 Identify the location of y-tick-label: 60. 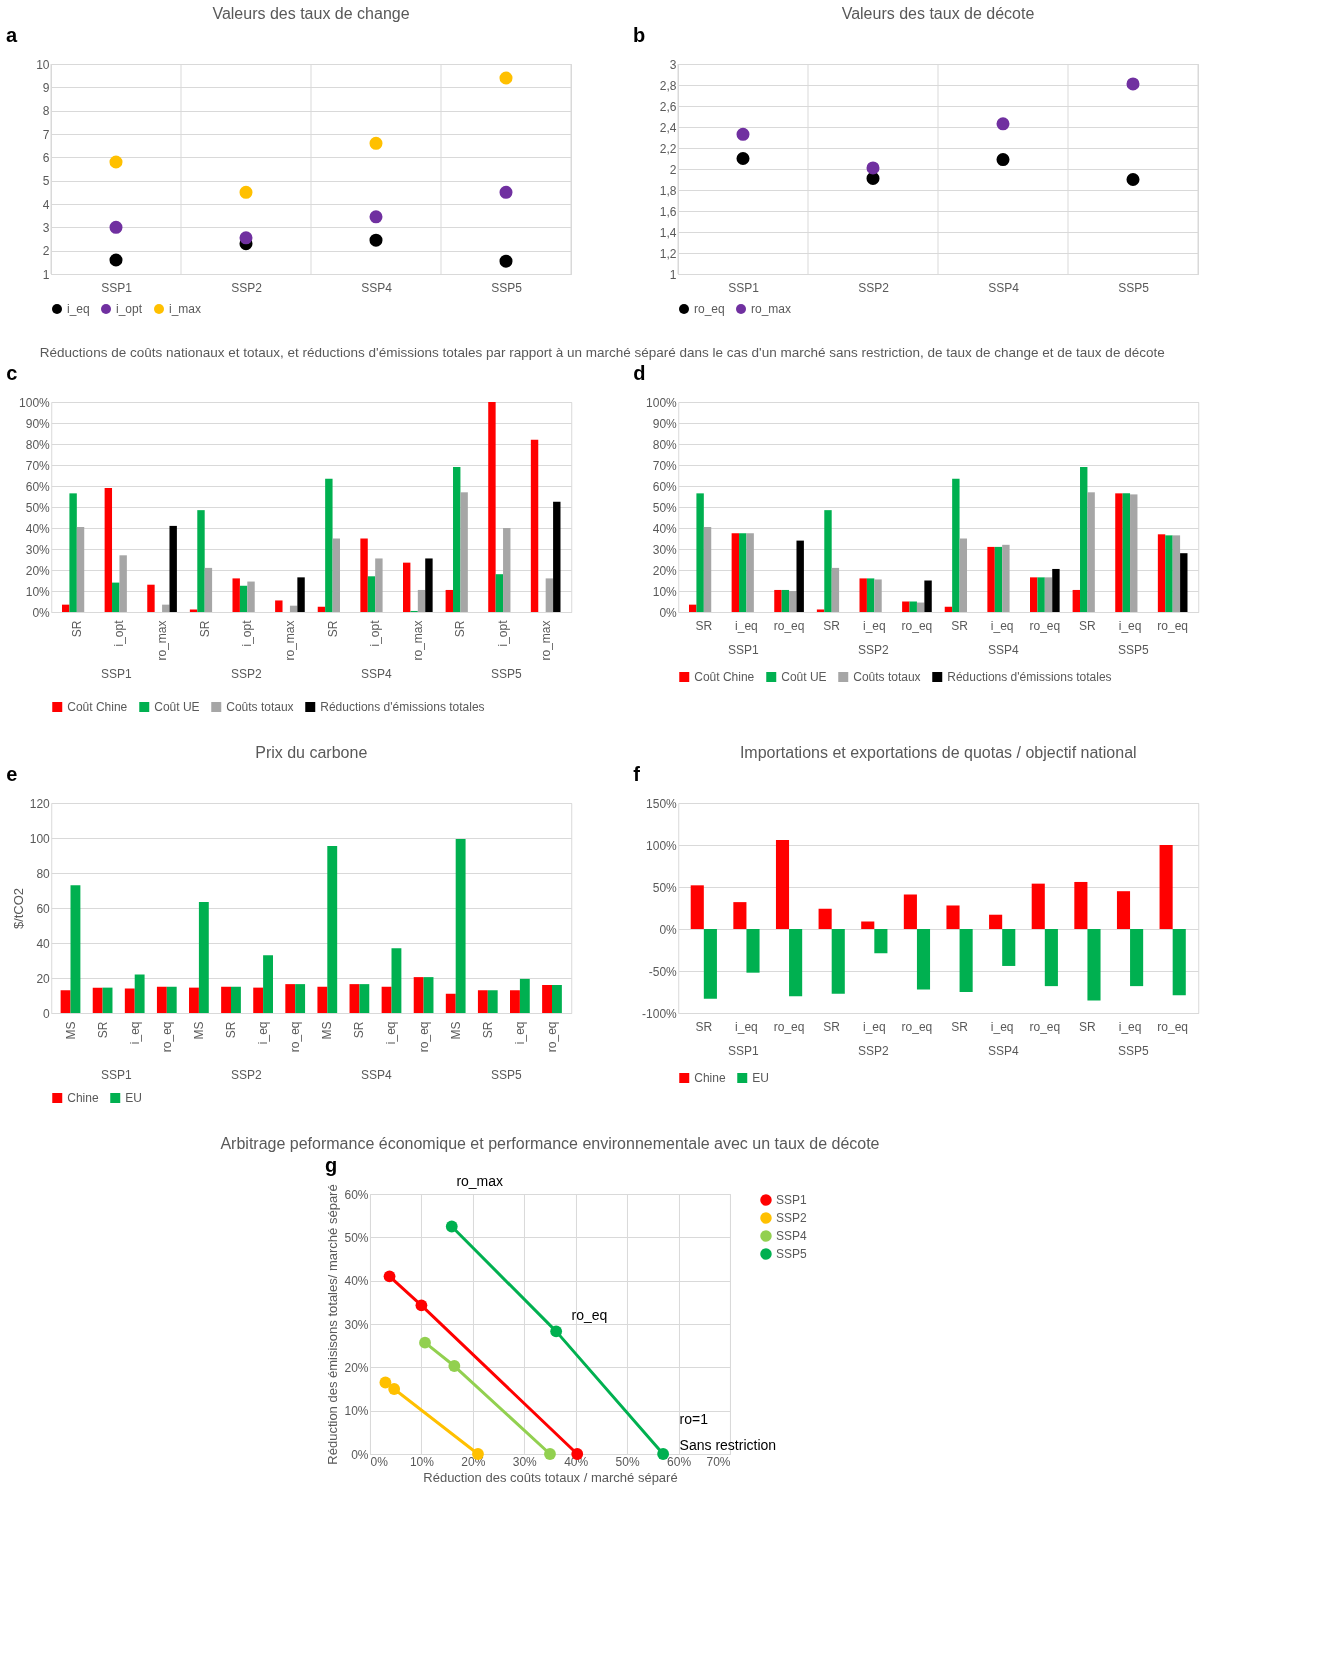
(43, 908).